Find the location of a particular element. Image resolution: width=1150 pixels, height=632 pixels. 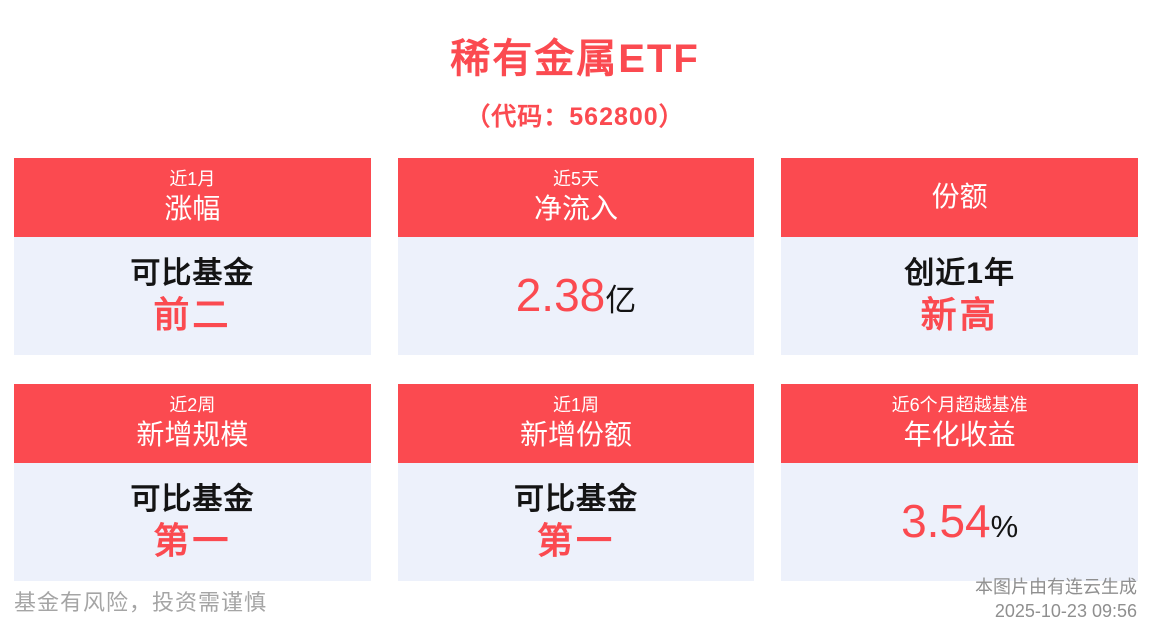

card-highlight-value: 前二 is located at coordinates (192, 315).